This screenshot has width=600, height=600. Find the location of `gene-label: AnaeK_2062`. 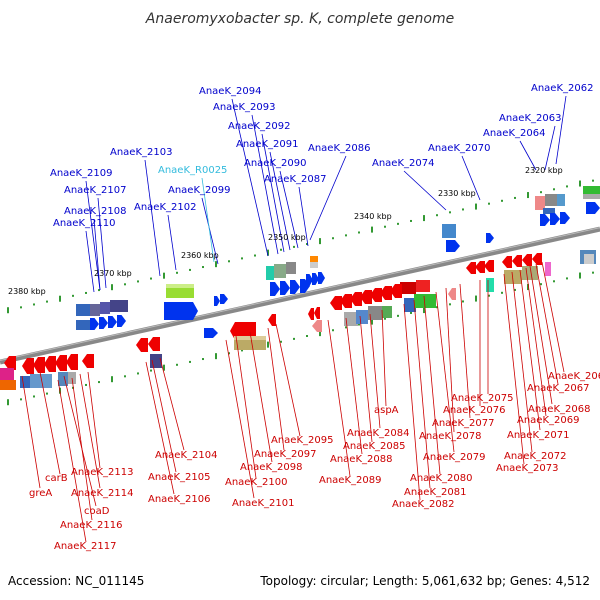

gene-label: AnaeK_2062 is located at coordinates (562, 88).